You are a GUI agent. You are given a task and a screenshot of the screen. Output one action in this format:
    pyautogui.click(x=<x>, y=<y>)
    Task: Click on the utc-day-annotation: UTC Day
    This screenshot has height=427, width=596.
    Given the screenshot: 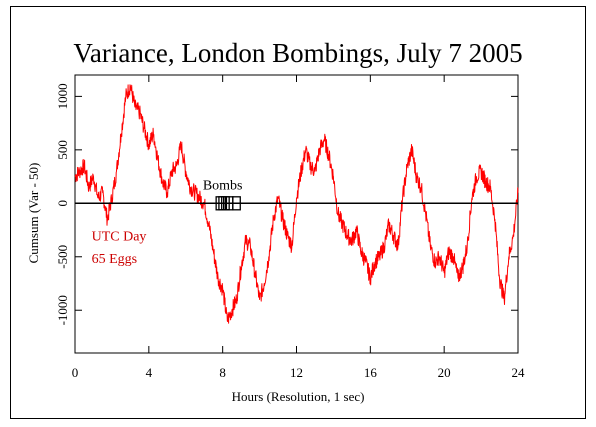 What is the action you would take?
    pyautogui.click(x=119, y=237)
    